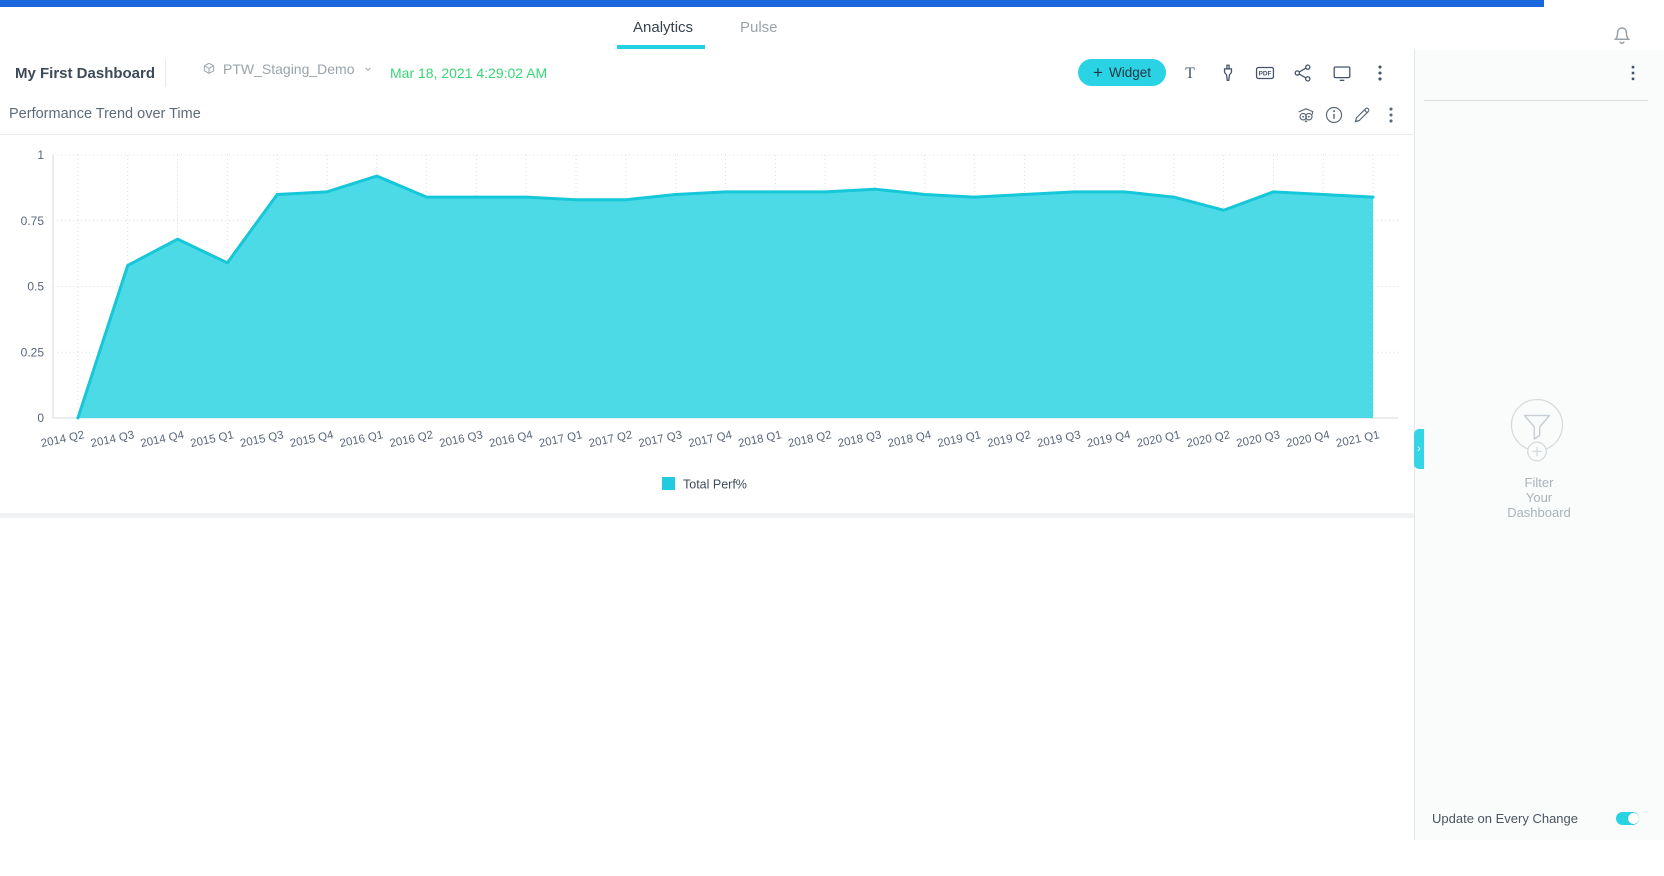 This screenshot has width=1664, height=876. What do you see at coordinates (105, 114) in the screenshot?
I see `widget-title: Performance Trend over Time` at bounding box center [105, 114].